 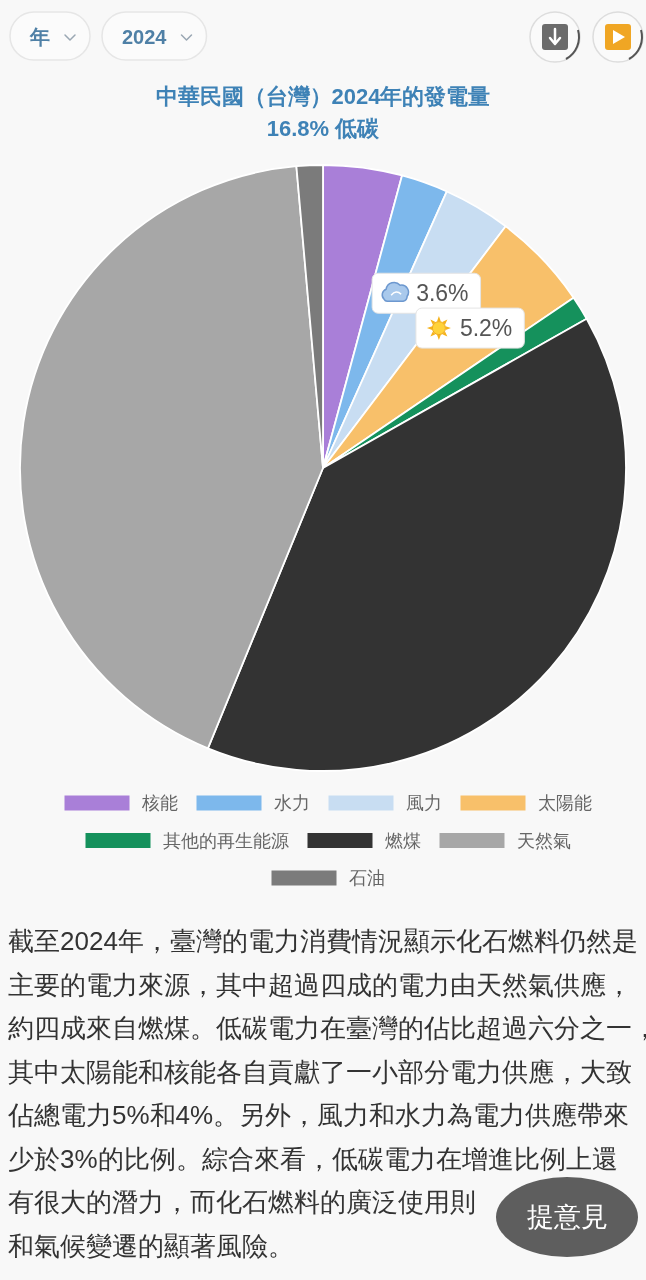 I want to click on legend-label: 天然氣, so click(x=543, y=840).